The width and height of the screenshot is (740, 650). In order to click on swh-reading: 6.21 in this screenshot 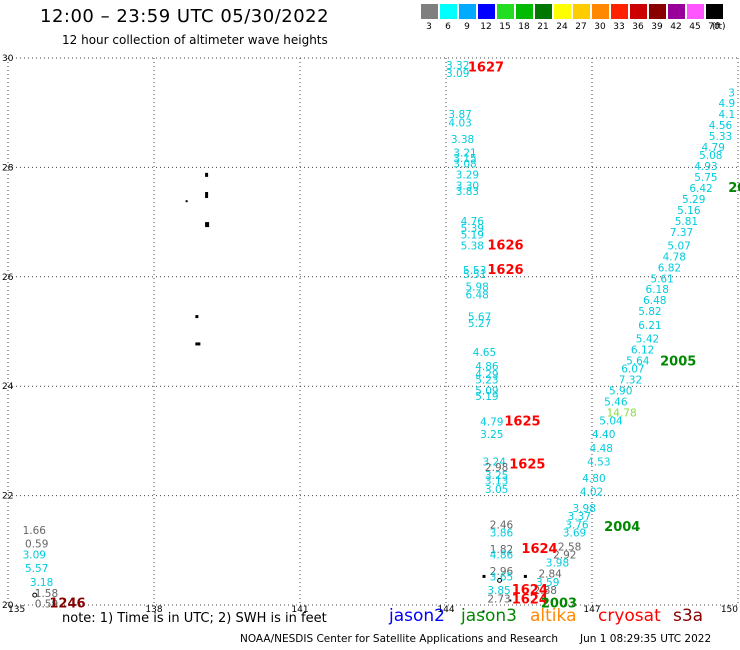, I will do `click(649, 326)`.